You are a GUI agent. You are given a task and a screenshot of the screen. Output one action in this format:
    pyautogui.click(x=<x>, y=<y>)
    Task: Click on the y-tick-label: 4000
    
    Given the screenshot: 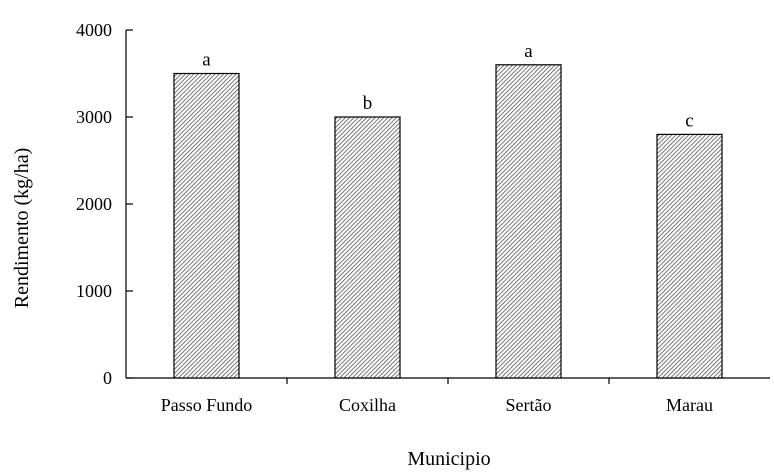 What is the action you would take?
    pyautogui.click(x=94, y=30)
    